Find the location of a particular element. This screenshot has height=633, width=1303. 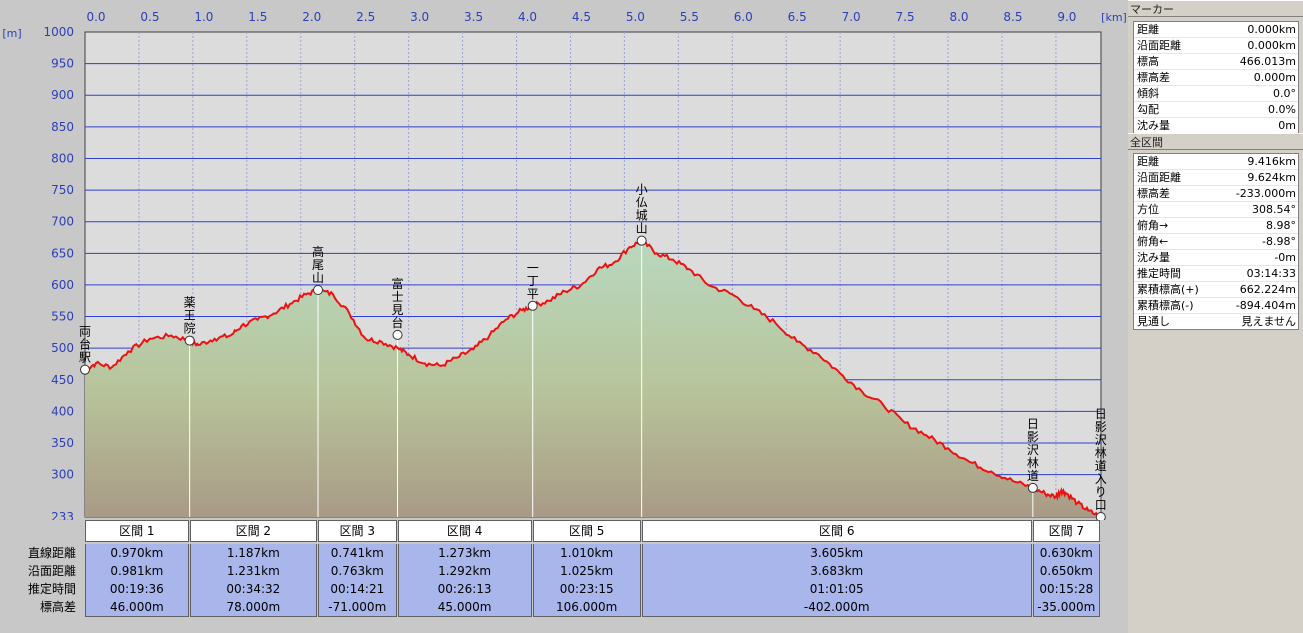

segment-header: 区間 1 is located at coordinates (137, 531).